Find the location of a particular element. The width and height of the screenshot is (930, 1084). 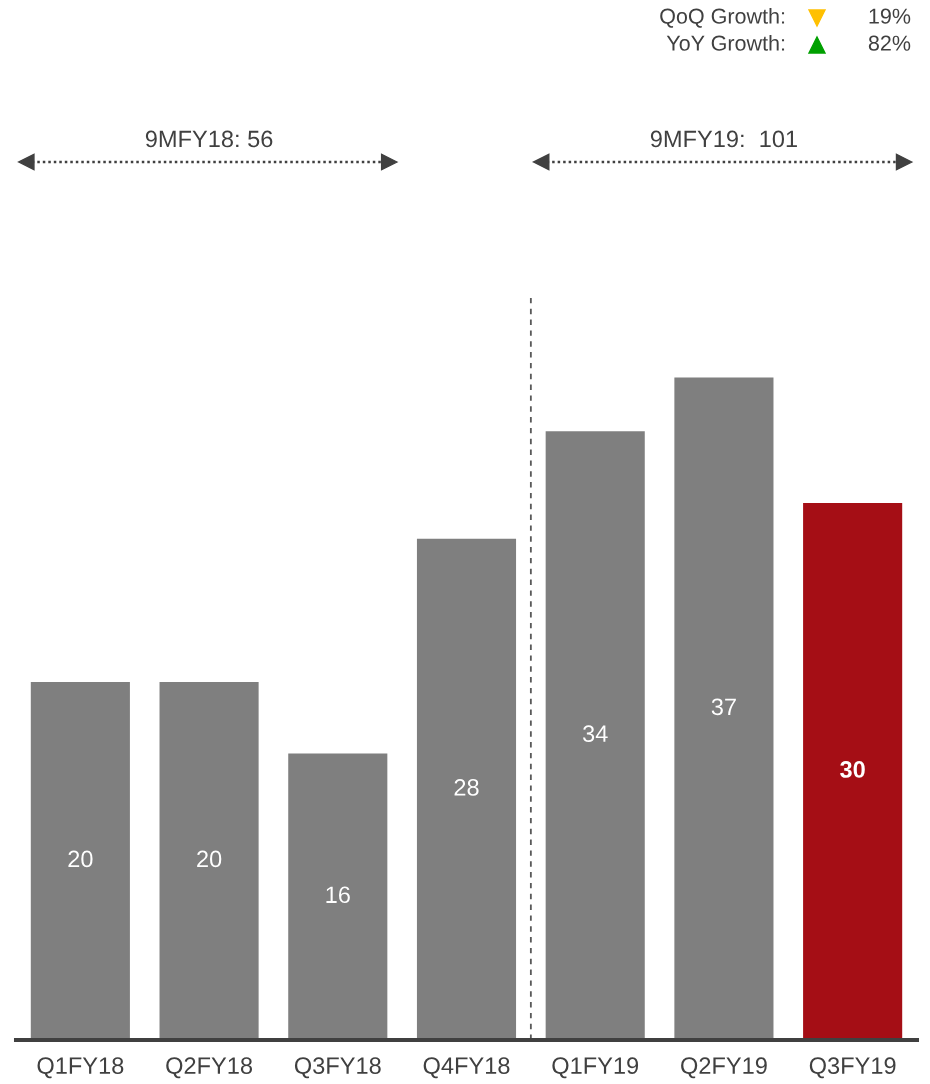

data-label: 30 is located at coordinates (852, 769).